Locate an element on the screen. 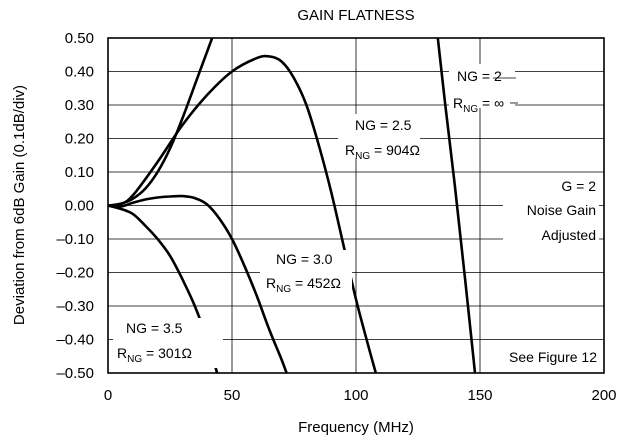 The image size is (636, 441). y-tick-label: –0.30 is located at coordinates (75, 306).